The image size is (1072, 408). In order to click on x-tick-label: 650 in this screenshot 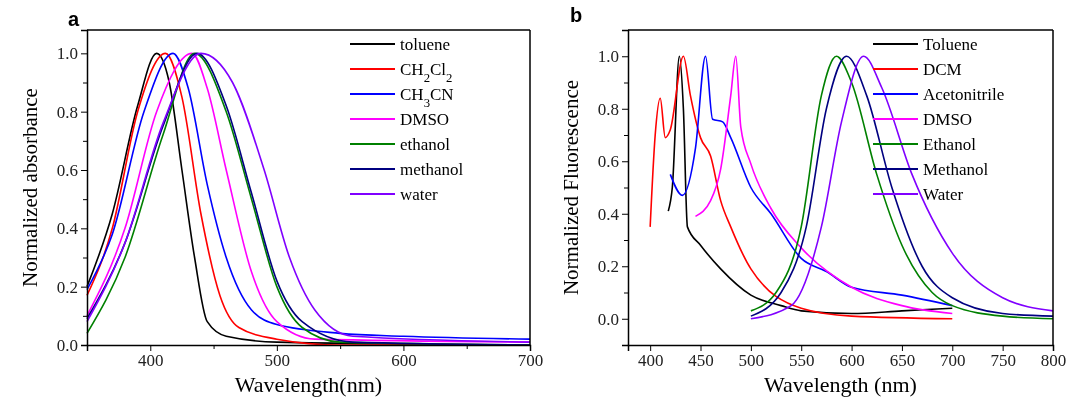, I will do `click(902, 361)`.